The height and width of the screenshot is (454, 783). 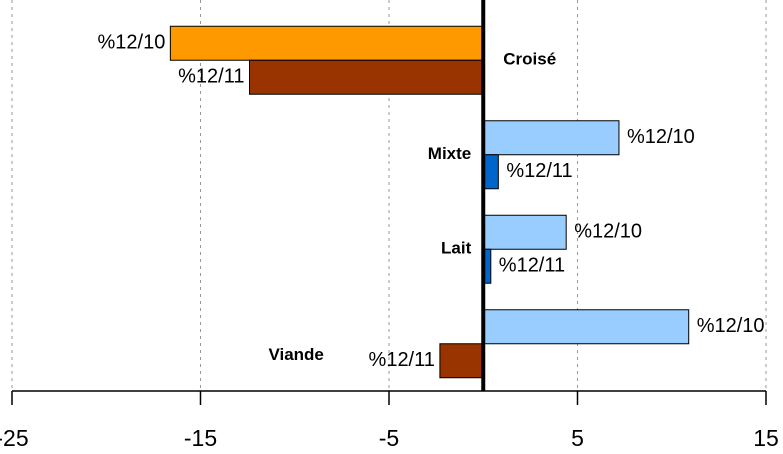 I want to click on x-tick-label: 15, so click(x=766, y=438).